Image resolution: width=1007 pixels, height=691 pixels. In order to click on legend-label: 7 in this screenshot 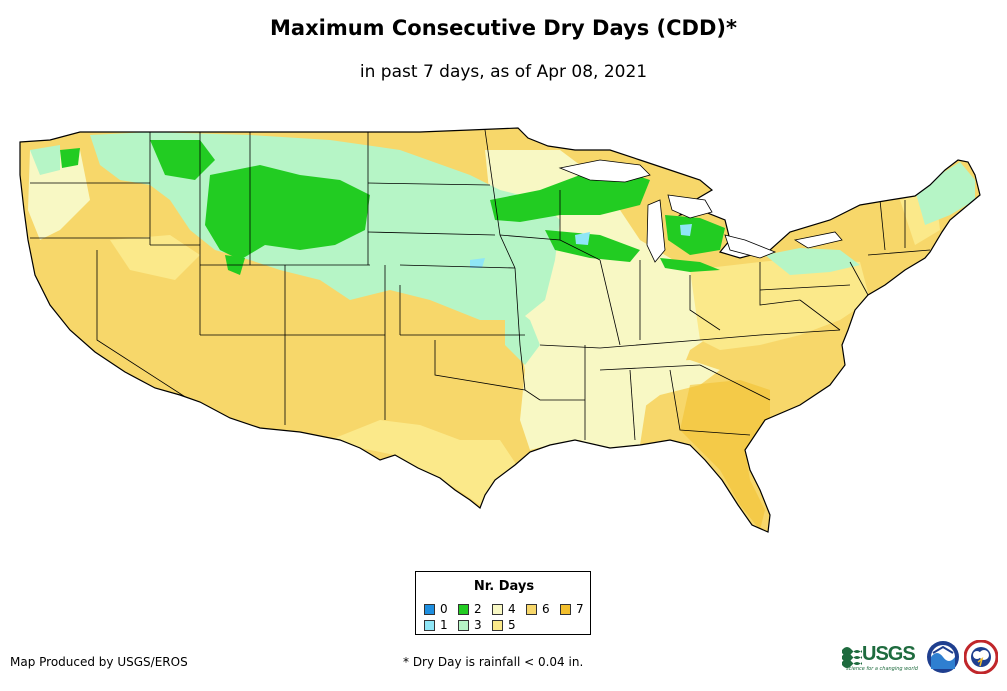, I will do `click(580, 609)`.